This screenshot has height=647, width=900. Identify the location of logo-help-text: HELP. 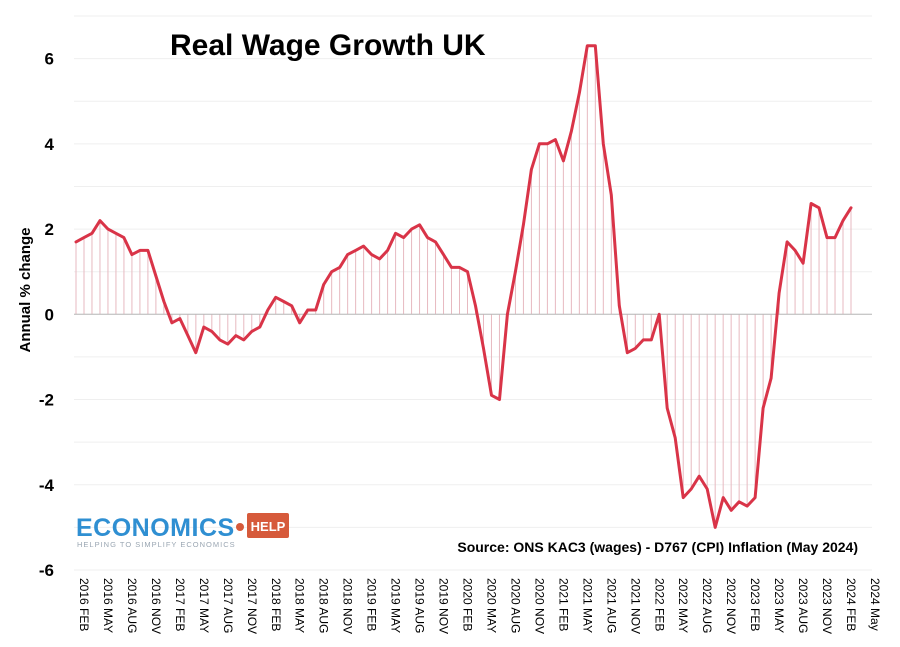
(268, 526).